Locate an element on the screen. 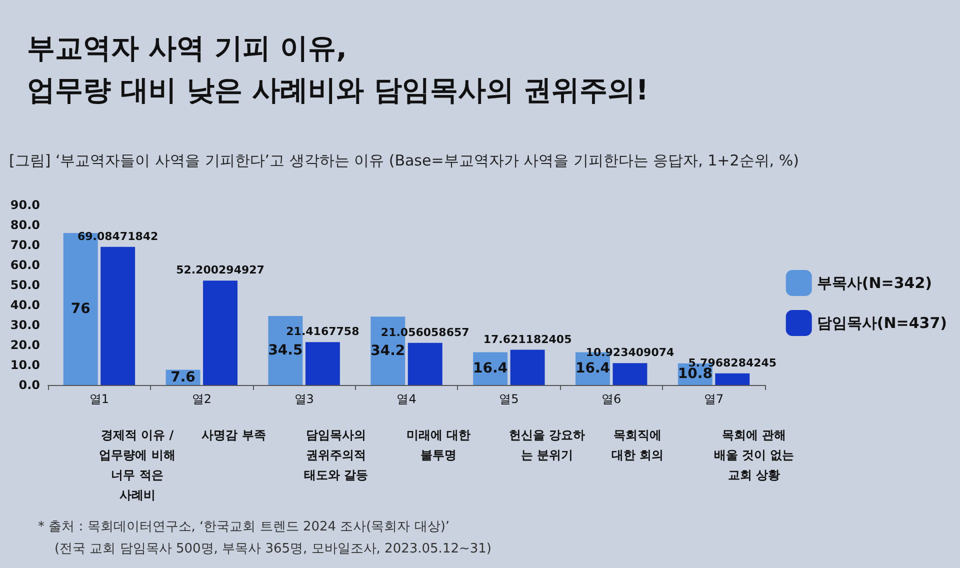  text: 목회에 관해 배울 것이 없는 교회 상황 is located at coordinates (754, 455).